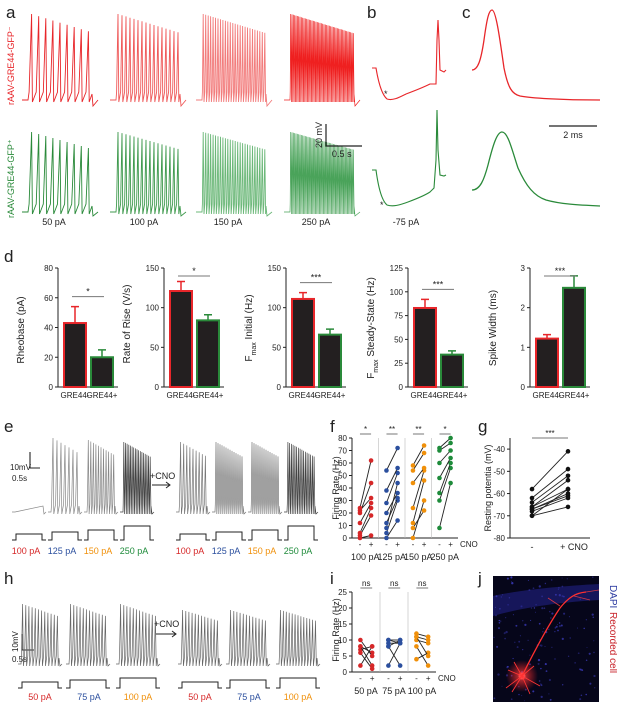 Image resolution: width=617 pixels, height=706 pixels. Describe the element at coordinates (568, 476) in the screenshot. I see `g-dot-post` at that location.